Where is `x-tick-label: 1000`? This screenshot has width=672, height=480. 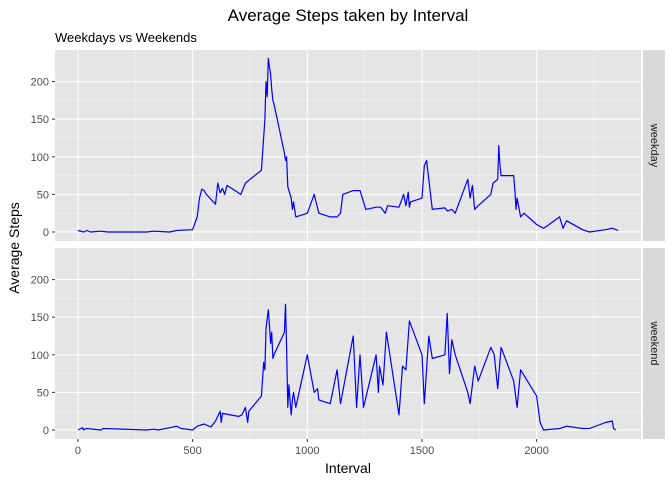
x-tick-label: 1000 is located at coordinates (307, 451).